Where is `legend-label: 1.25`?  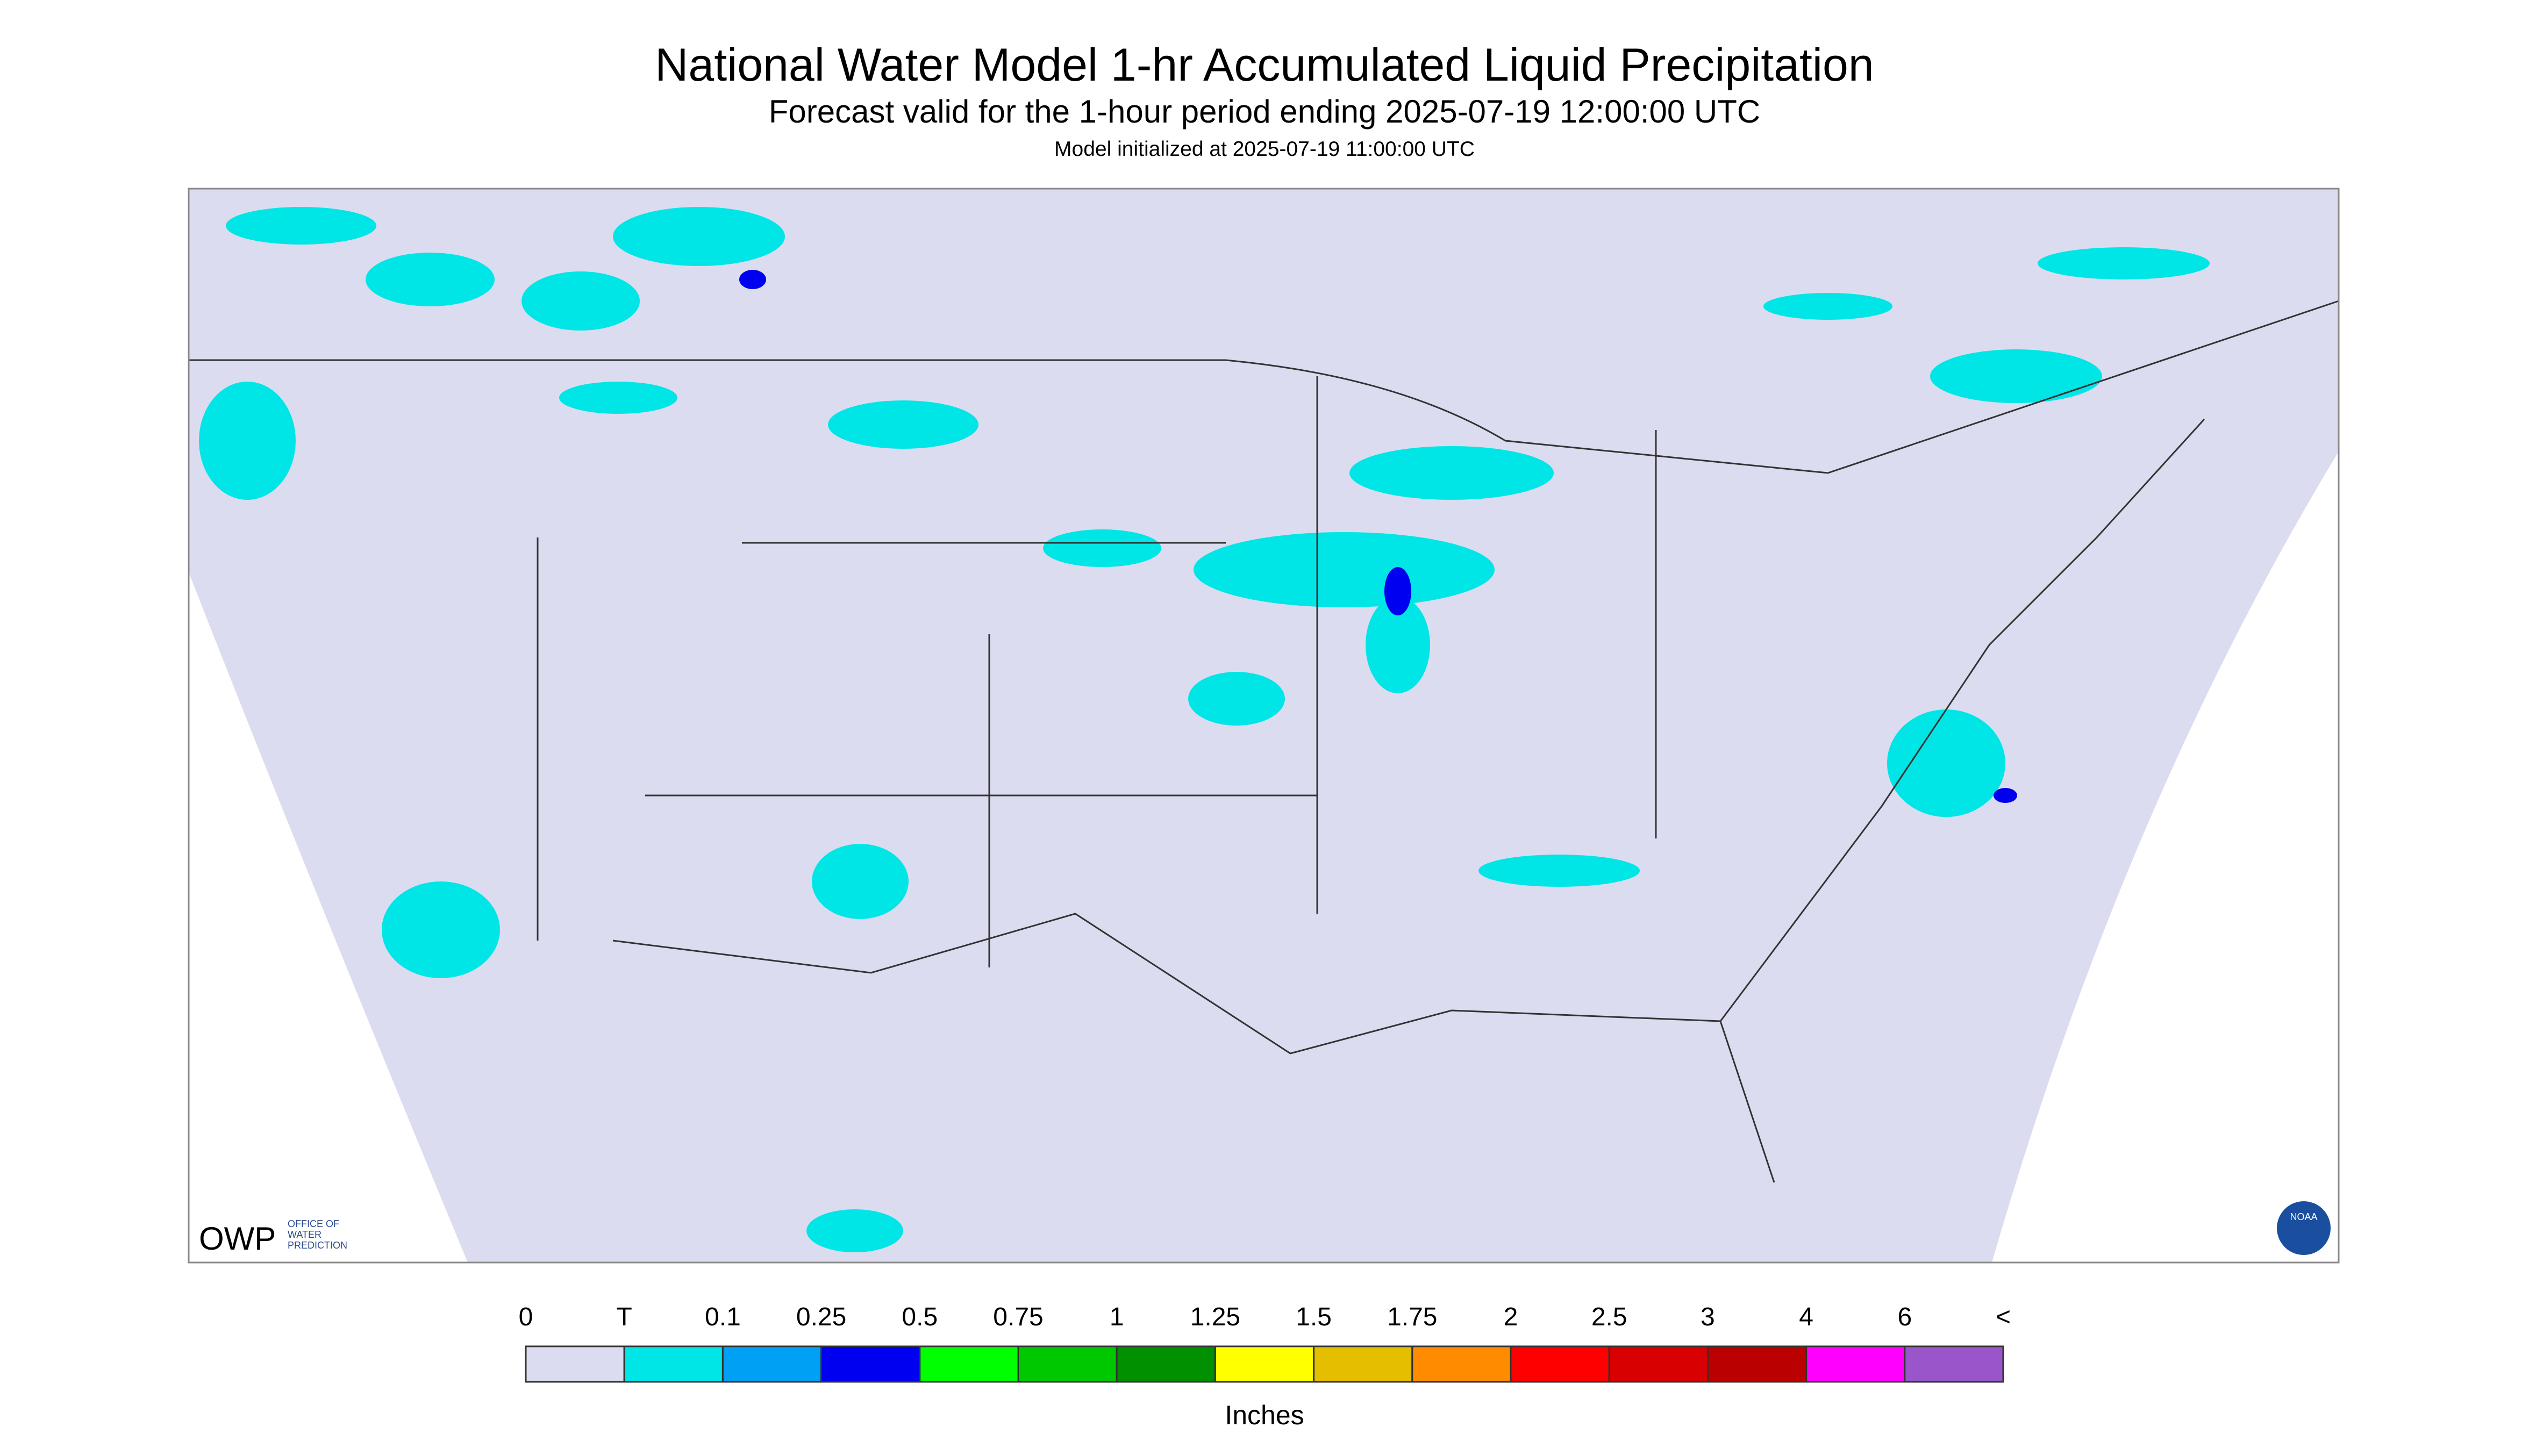
legend-label: 1.25 is located at coordinates (1215, 1317).